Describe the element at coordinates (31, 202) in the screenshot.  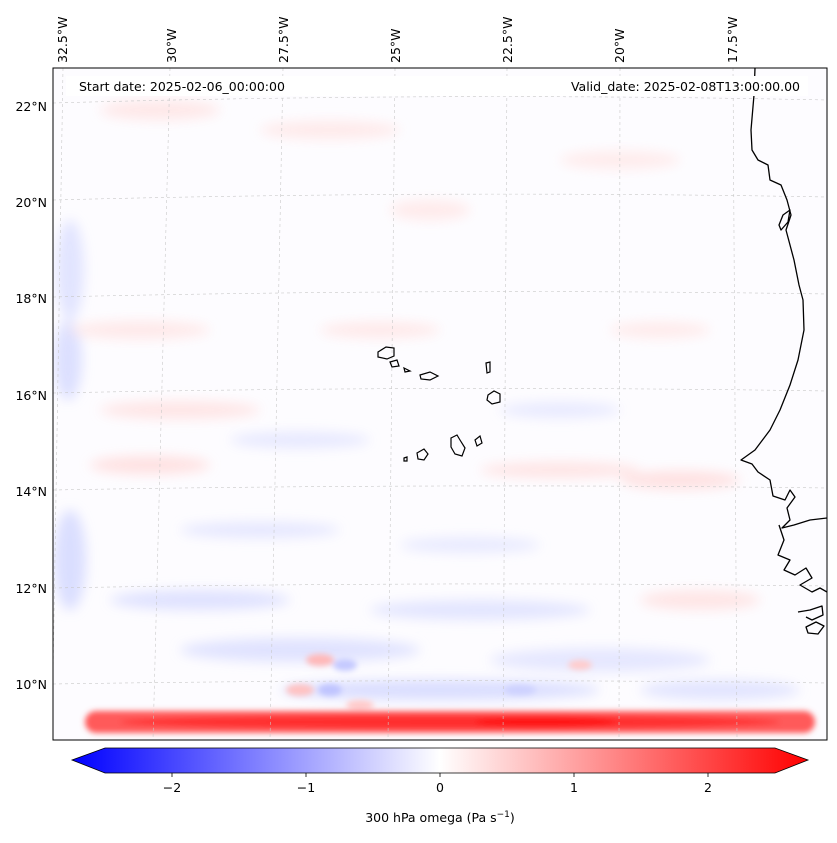
I see `lat-label: 20°N` at that location.